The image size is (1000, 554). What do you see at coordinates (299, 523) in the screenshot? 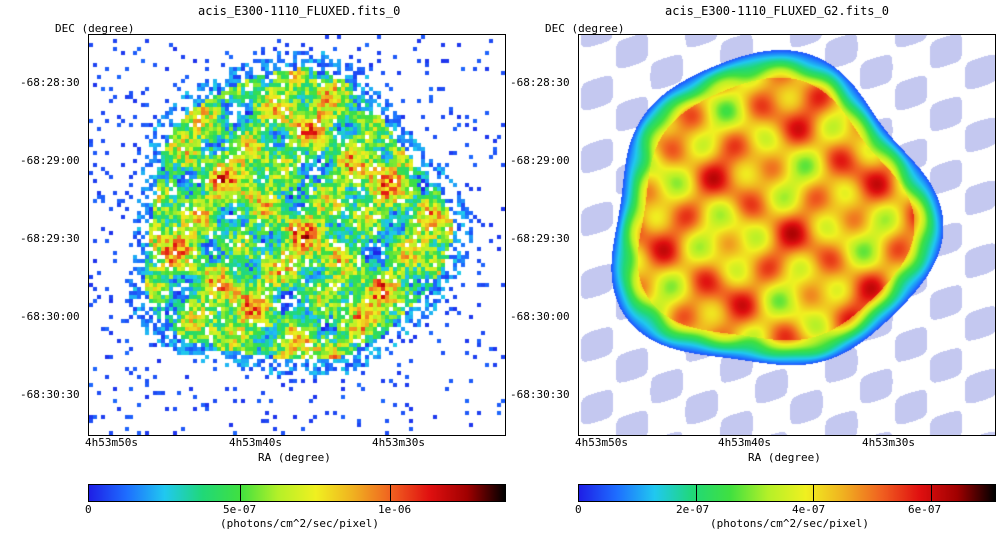
I see `colorbar-label-left: (photons/cm^2/sec/pixel)` at bounding box center [299, 523].